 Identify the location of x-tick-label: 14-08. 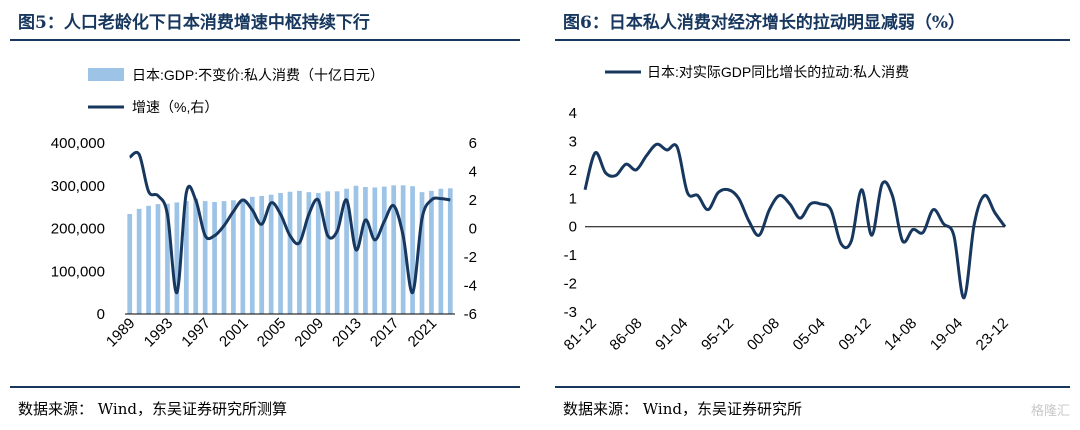
(900, 334).